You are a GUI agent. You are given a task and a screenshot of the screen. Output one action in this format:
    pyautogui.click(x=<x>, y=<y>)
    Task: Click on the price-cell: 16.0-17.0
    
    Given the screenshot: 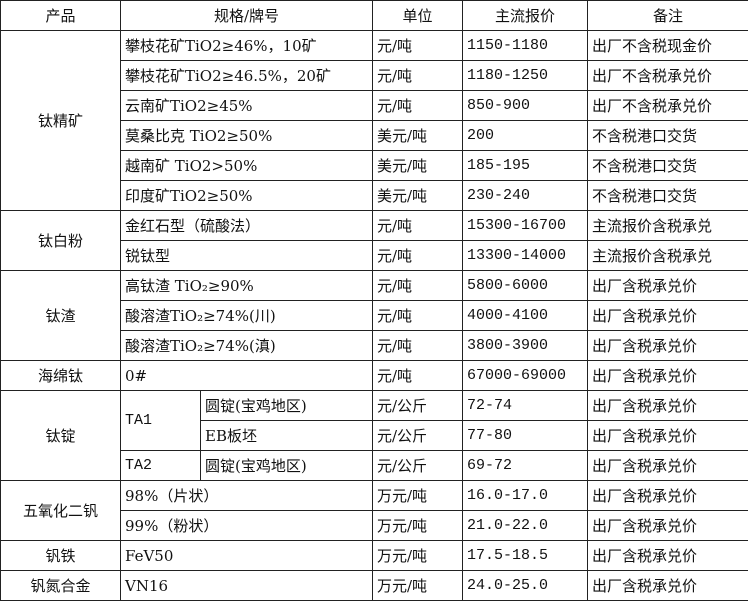 What is the action you would take?
    pyautogui.click(x=525, y=495)
    